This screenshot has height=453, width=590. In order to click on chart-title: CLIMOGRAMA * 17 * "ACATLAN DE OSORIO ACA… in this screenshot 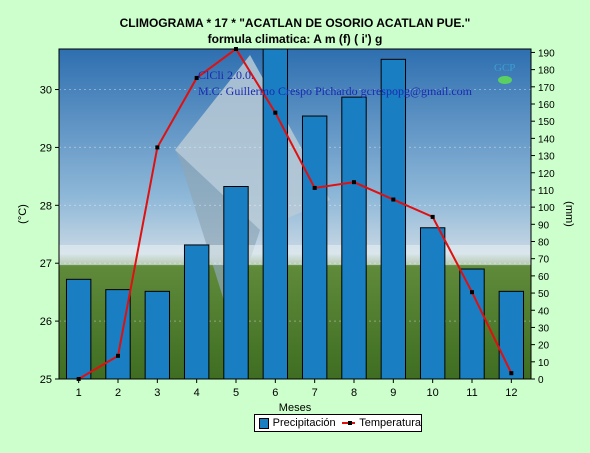, I will do `click(295, 23)`.